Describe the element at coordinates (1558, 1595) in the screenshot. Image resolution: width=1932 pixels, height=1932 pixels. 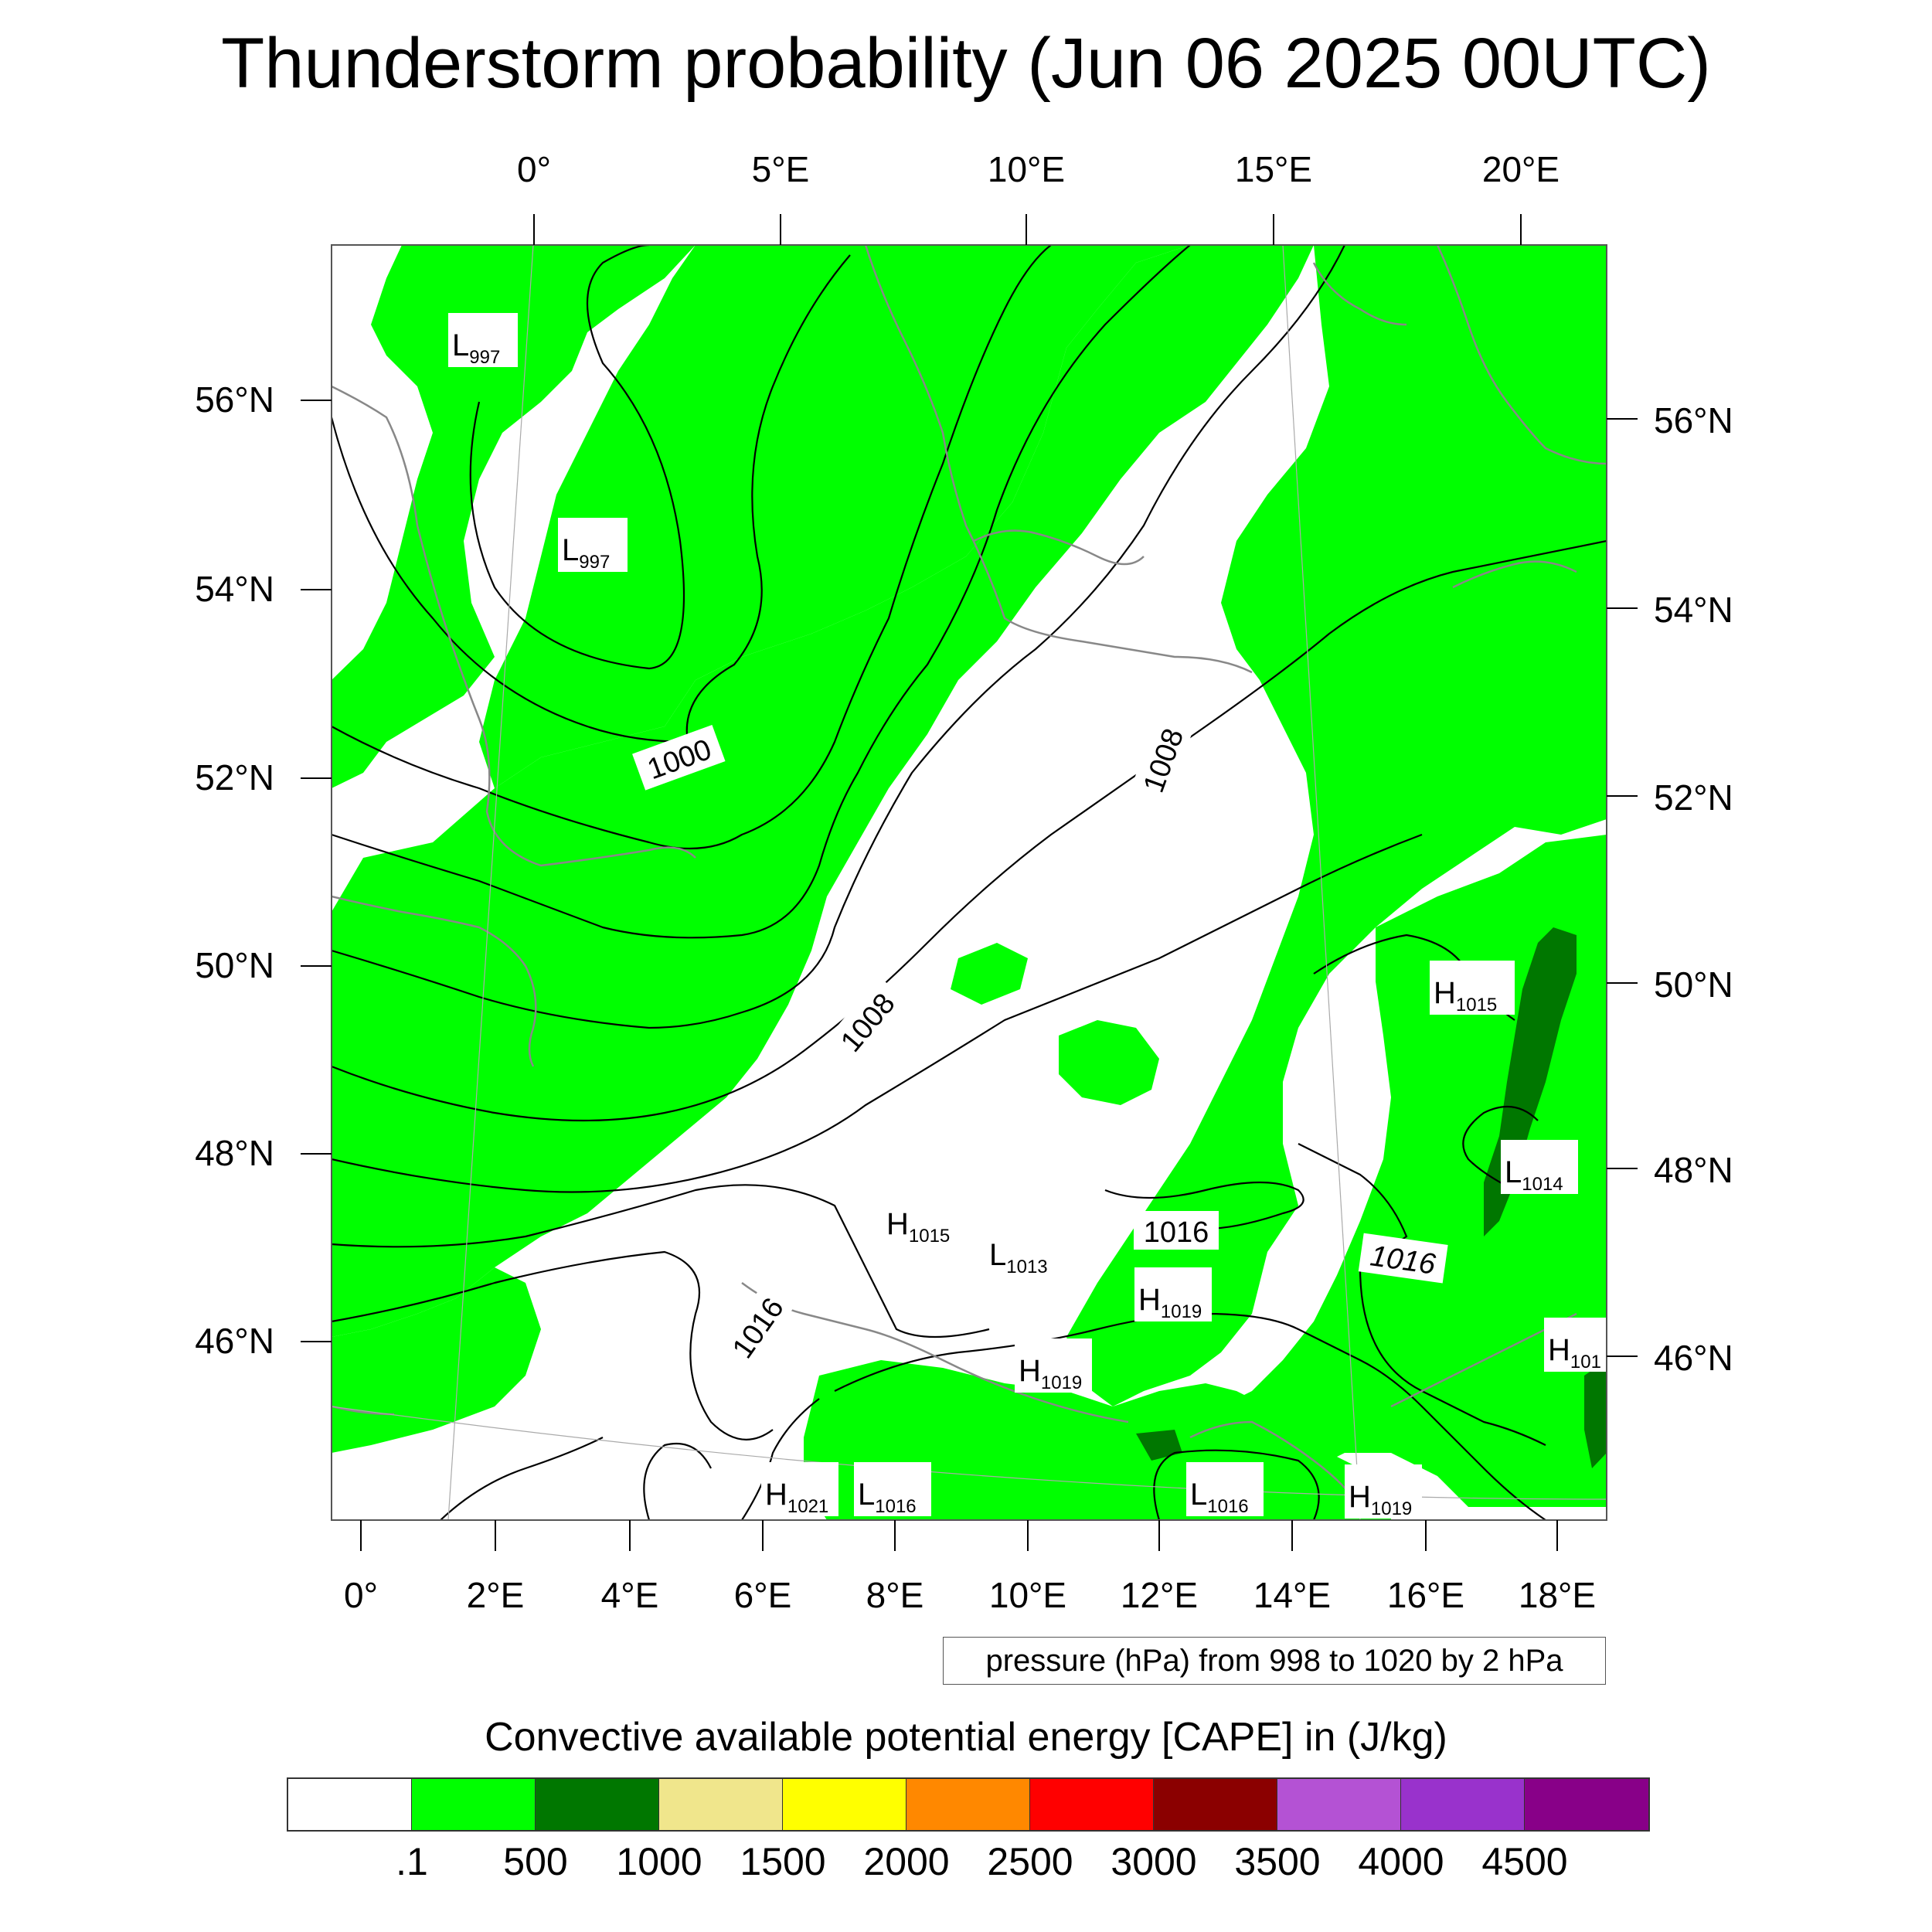
I see `bottom-lon-label: 18°E` at that location.